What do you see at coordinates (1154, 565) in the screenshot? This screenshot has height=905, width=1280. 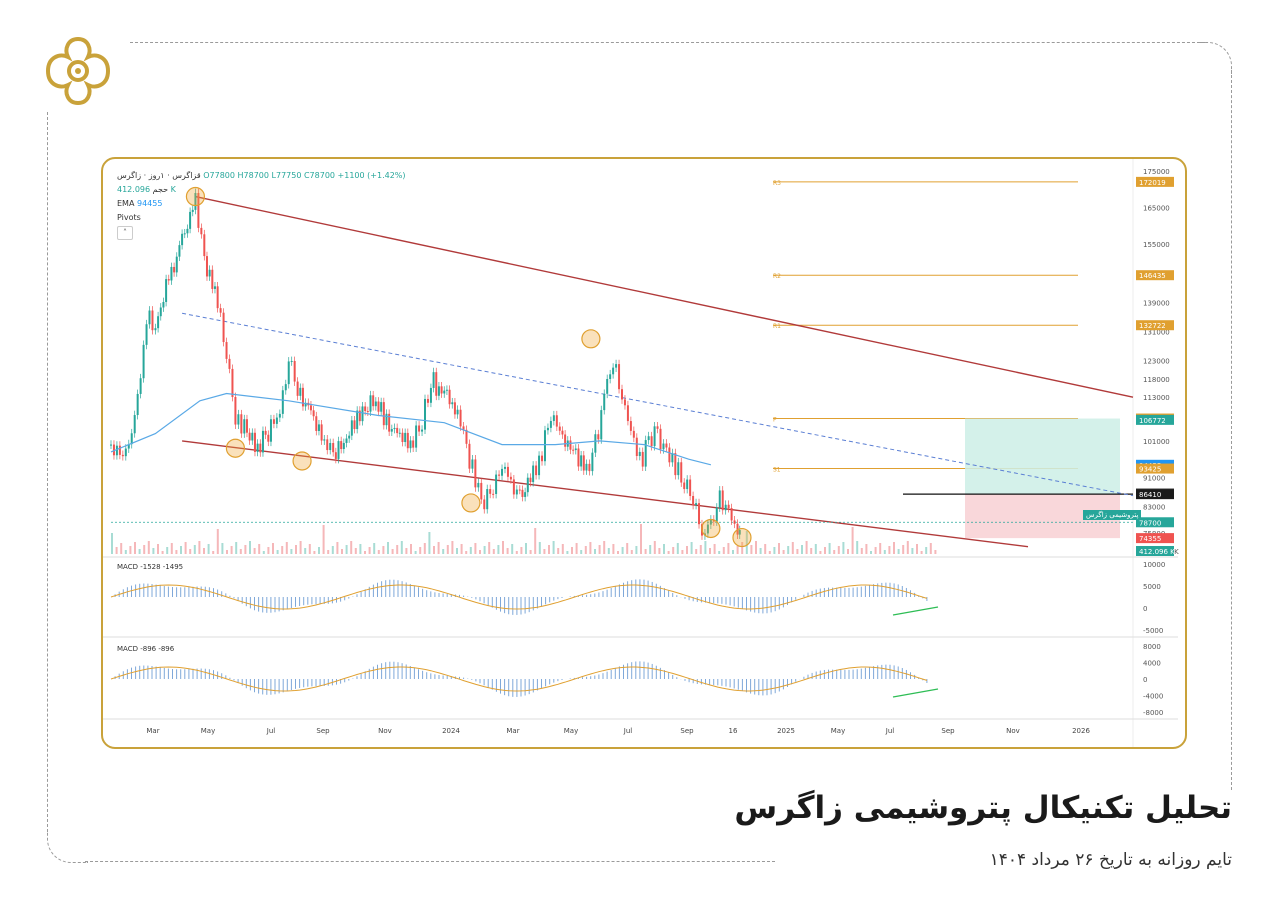 I see `macd-1-axis-label: 10000` at bounding box center [1154, 565].